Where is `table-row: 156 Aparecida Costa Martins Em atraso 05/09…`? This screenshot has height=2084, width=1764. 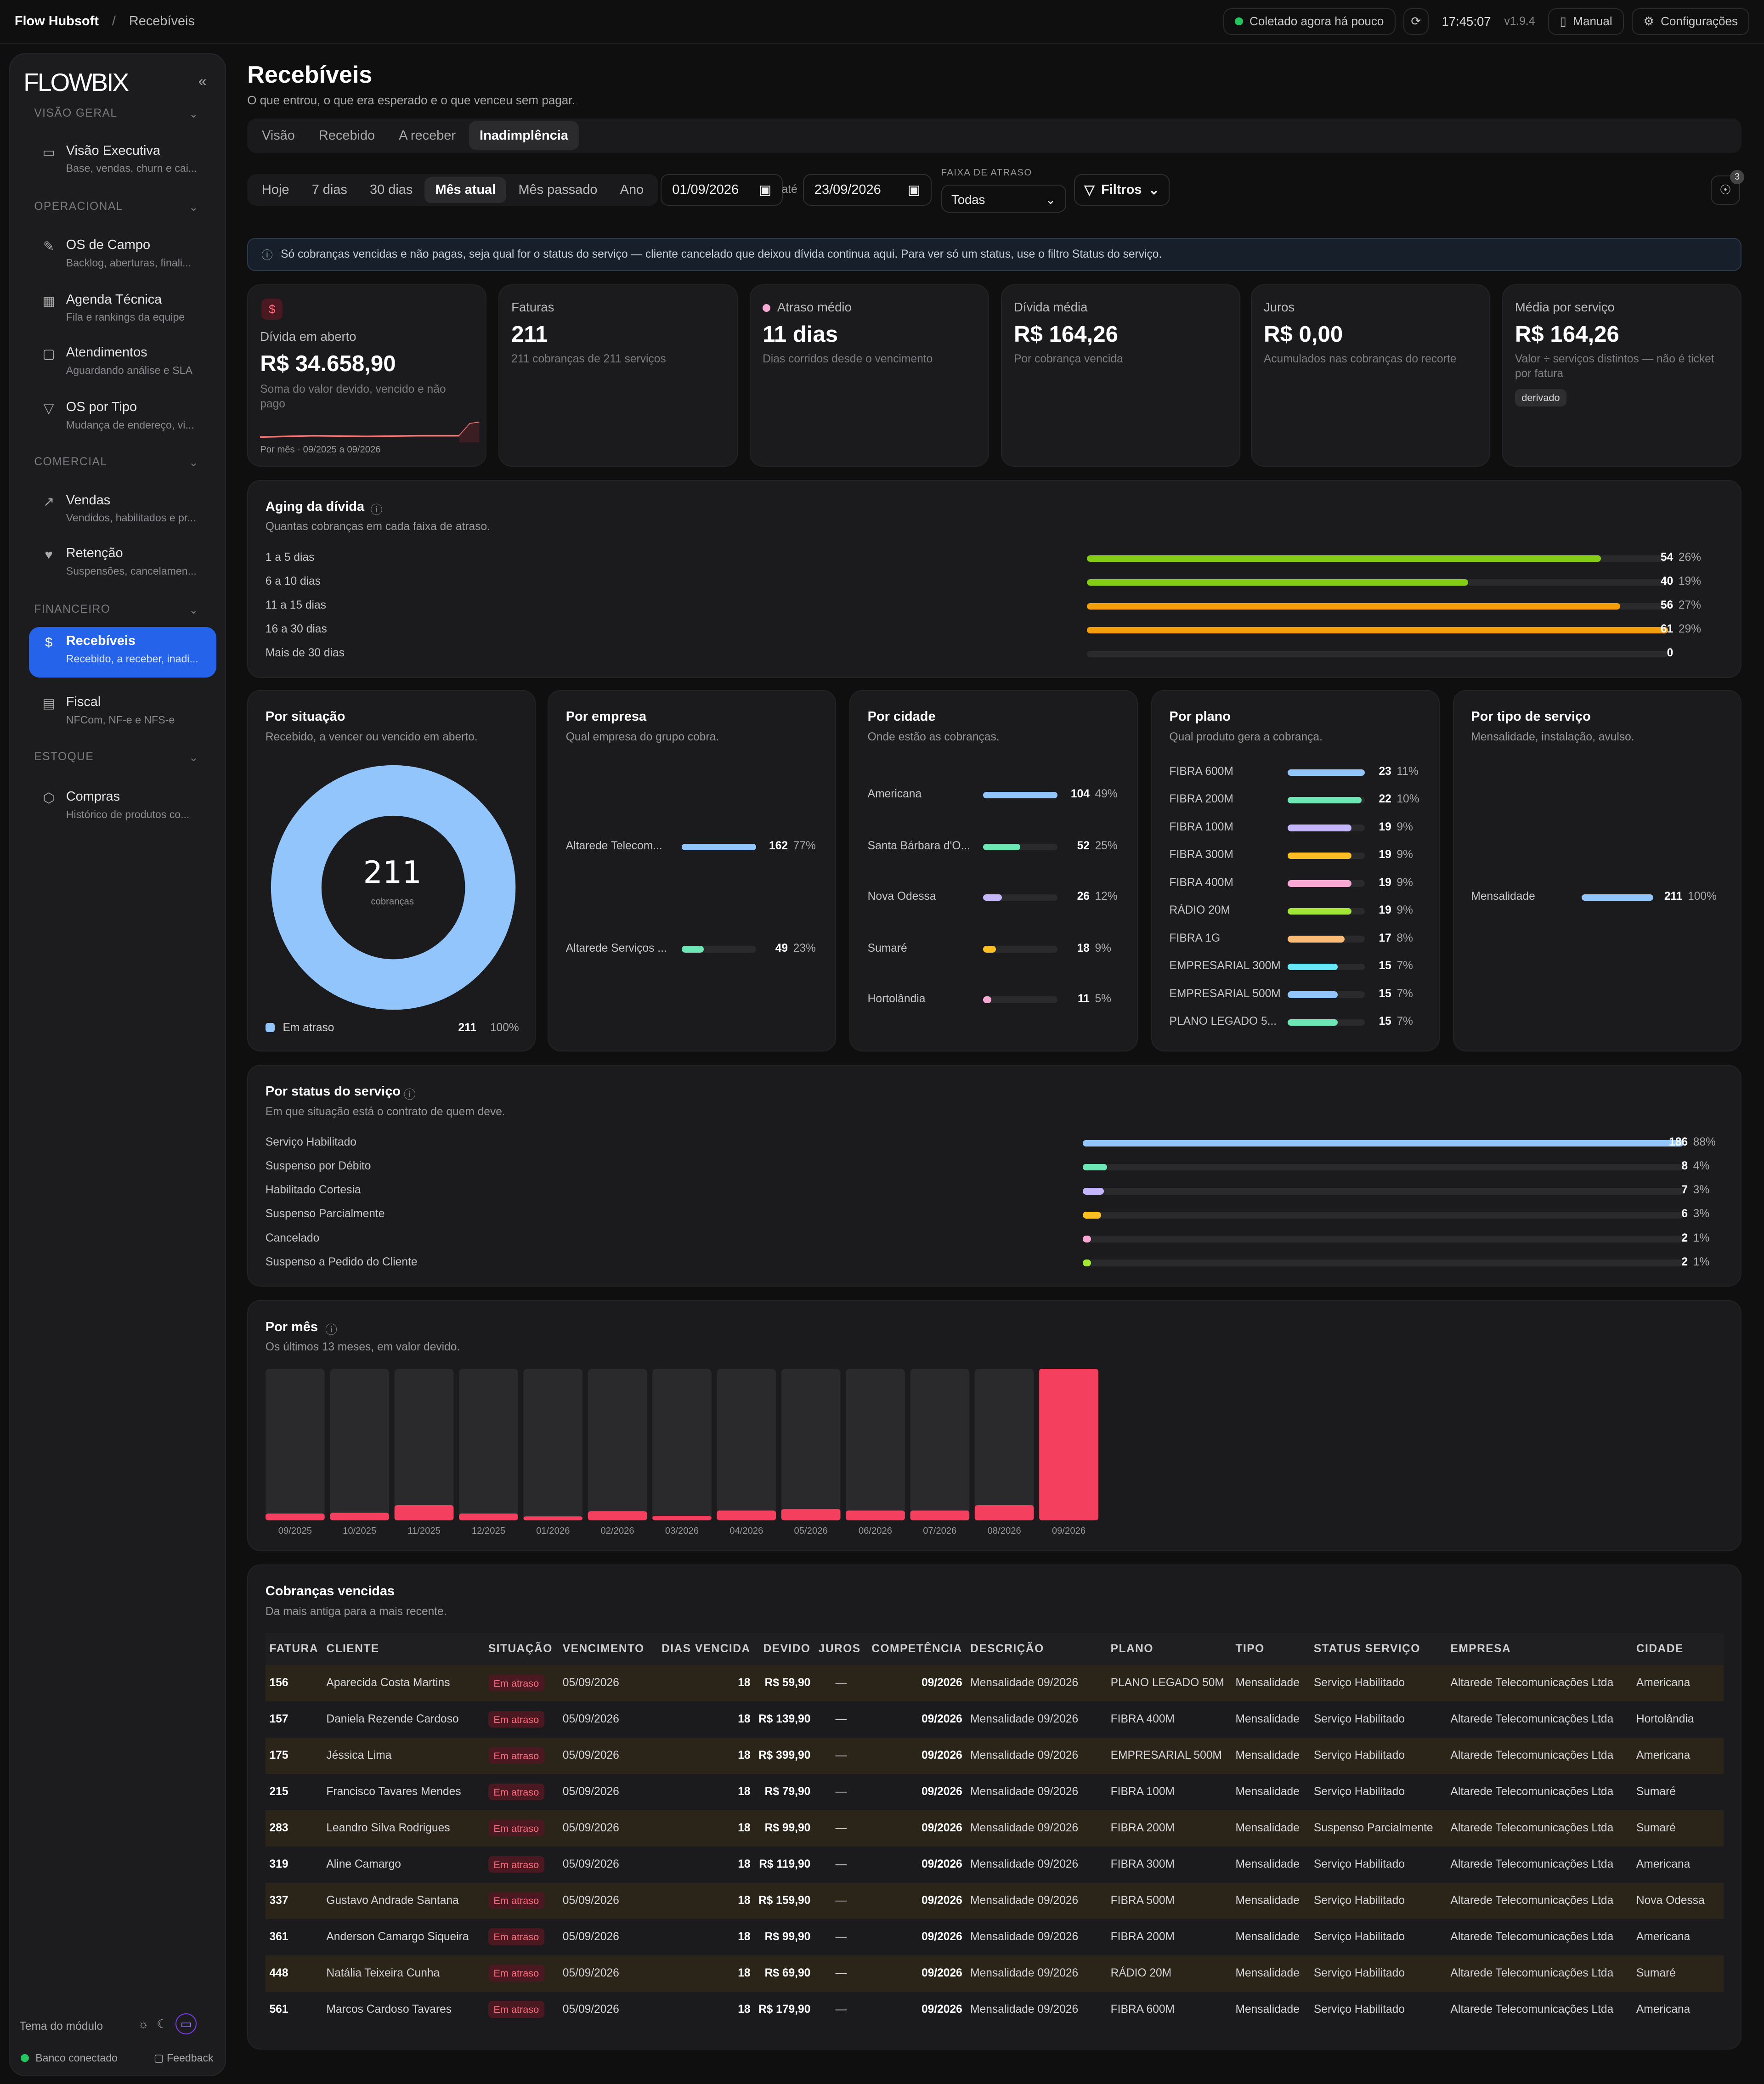 table-row: 156 Aparecida Costa Martins Em atraso 05/09… is located at coordinates (995, 1683).